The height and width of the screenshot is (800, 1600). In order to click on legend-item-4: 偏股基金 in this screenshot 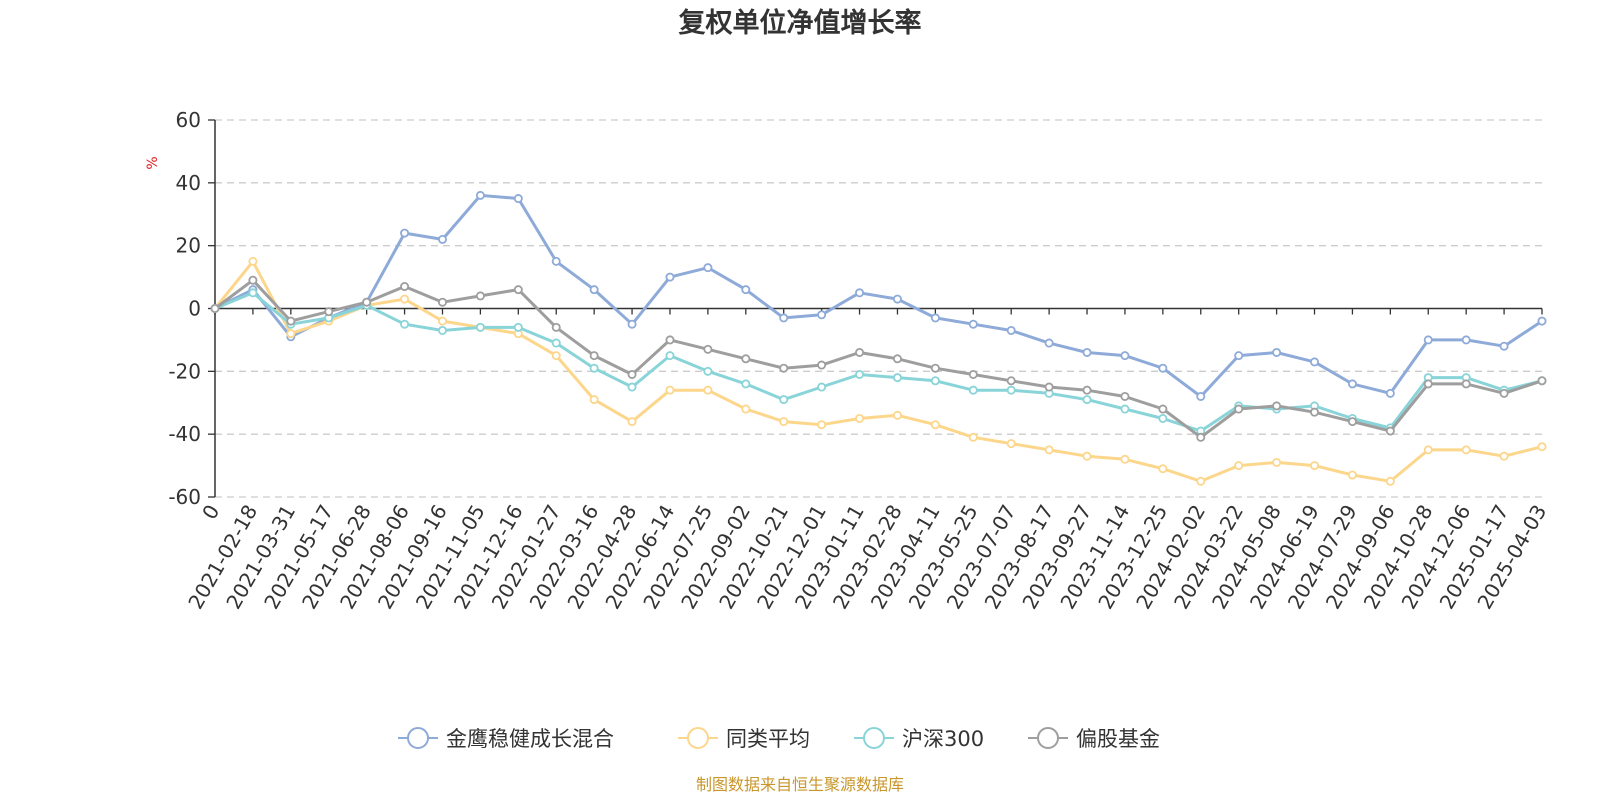, I will do `click(1094, 739)`.